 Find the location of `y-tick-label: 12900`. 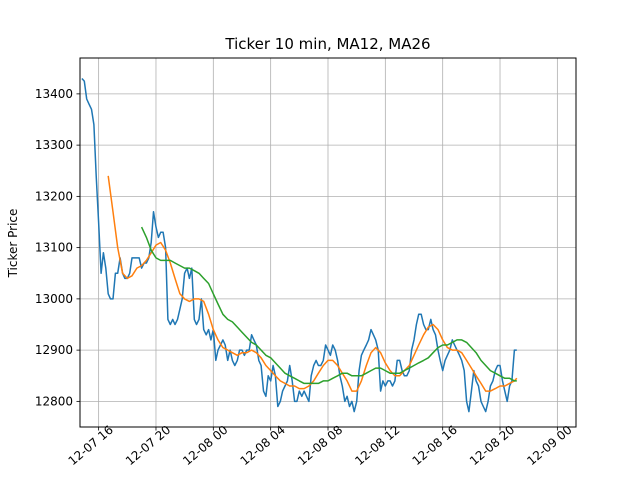

y-tick-label: 12900 is located at coordinates (54, 350).